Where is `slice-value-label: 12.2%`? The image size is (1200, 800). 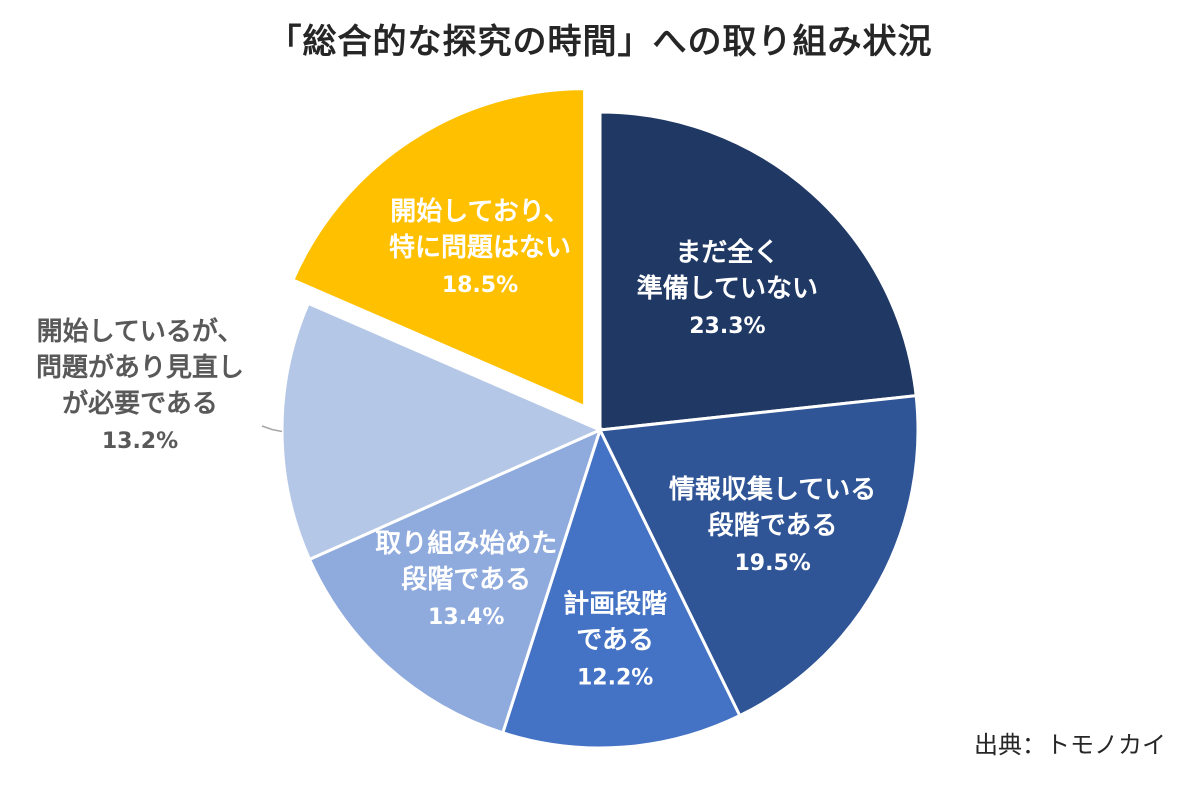
slice-value-label: 12.2% is located at coordinates (615, 677).